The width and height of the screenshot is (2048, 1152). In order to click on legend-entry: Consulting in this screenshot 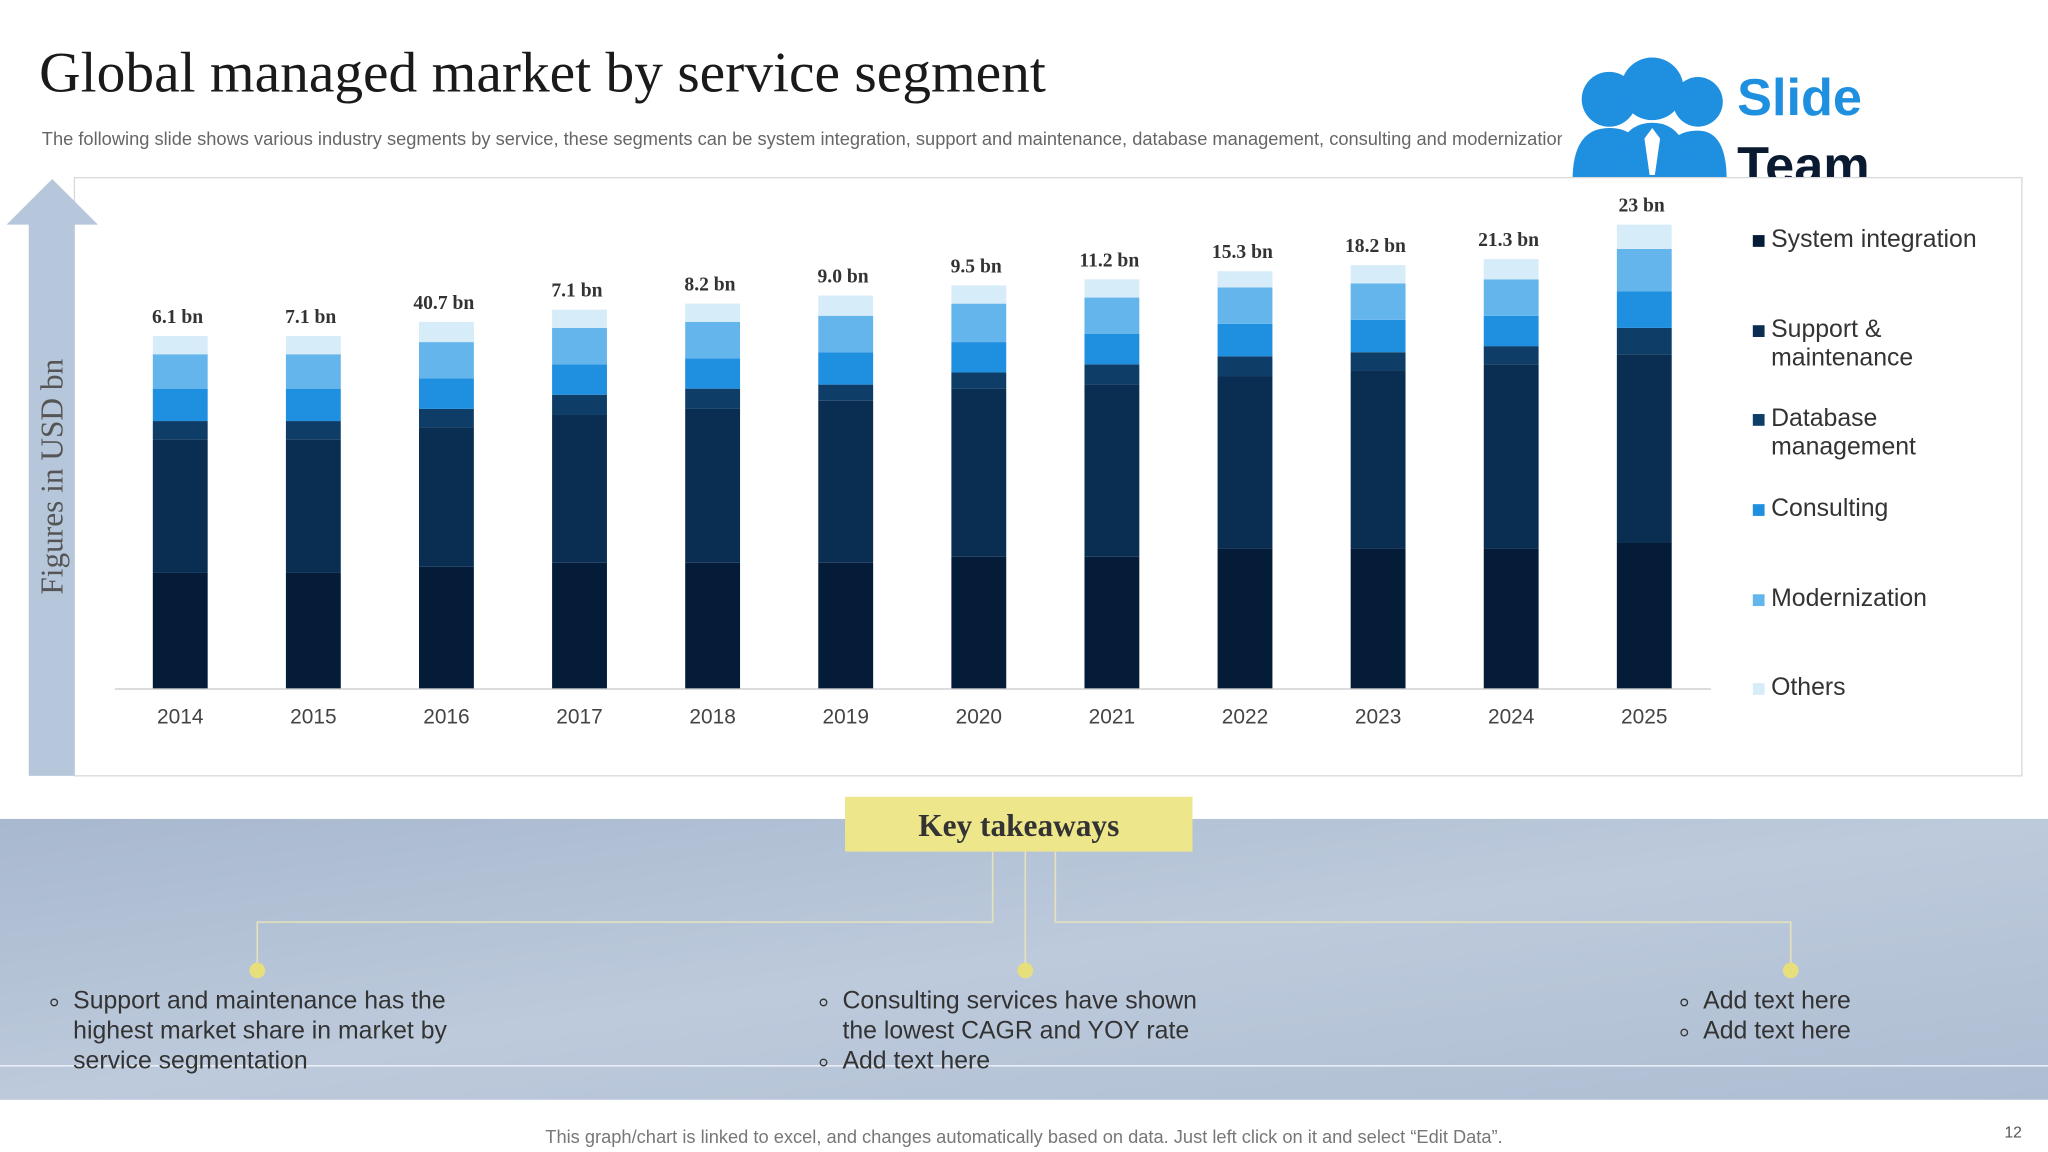, I will do `click(1830, 509)`.